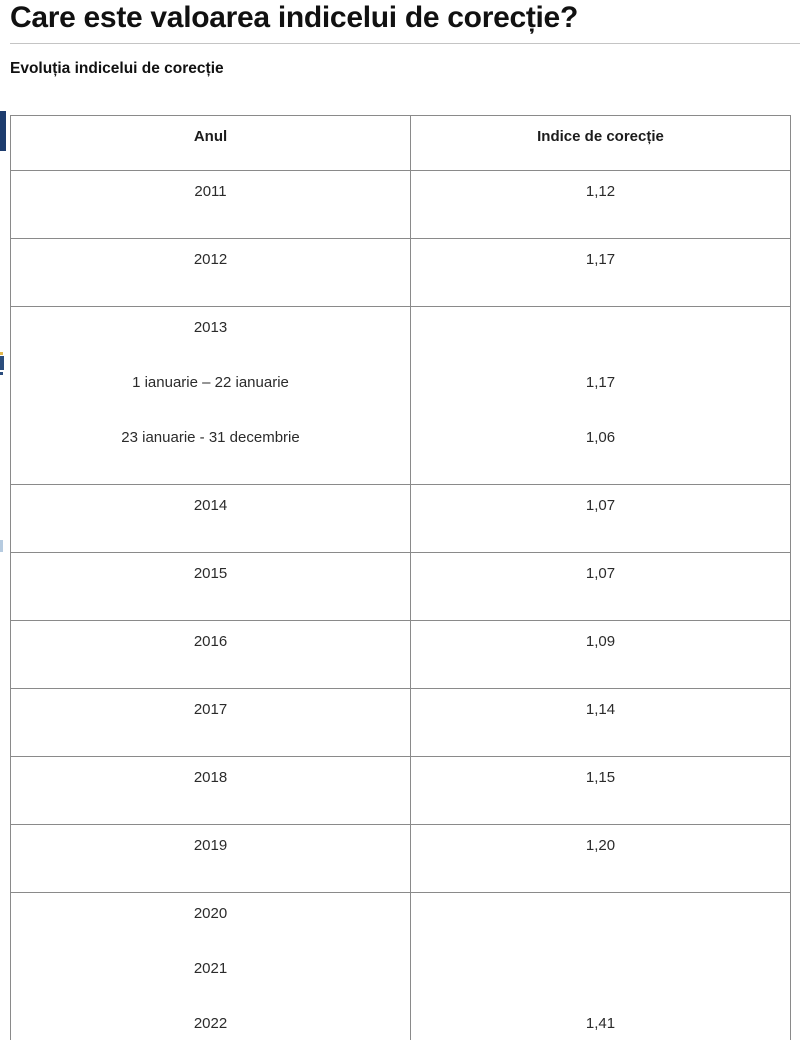  What do you see at coordinates (210, 518) in the screenshot?
I see `year-cell: 2014` at bounding box center [210, 518].